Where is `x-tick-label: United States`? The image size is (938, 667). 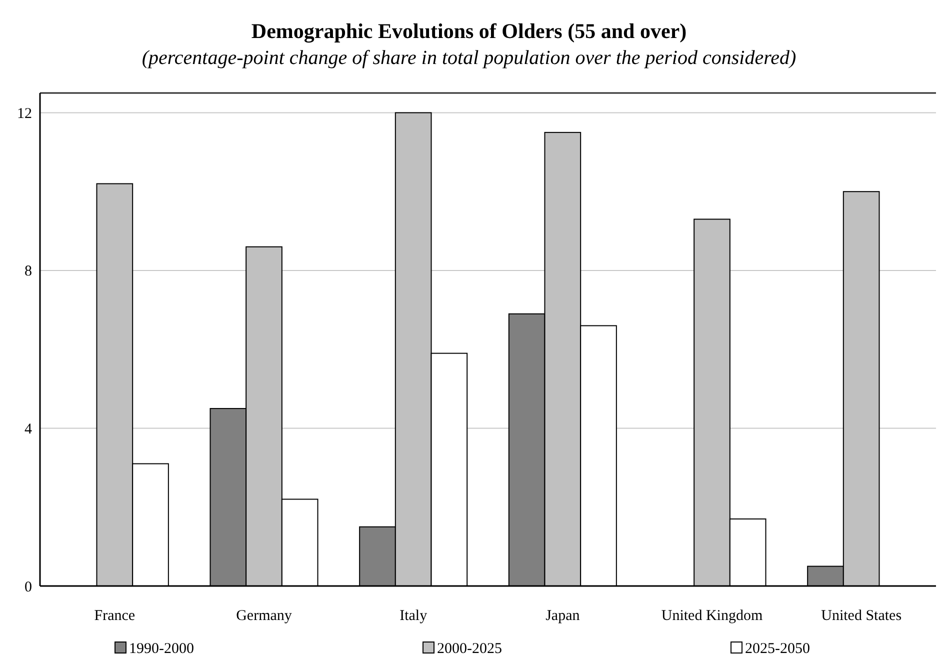
x-tick-label: United States is located at coordinates (861, 616).